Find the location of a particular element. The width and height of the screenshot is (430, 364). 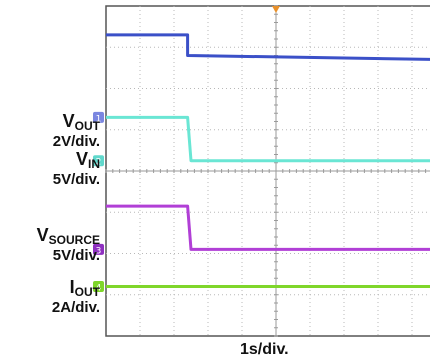

channel-marker-number: 2 is located at coordinates (99, 163).